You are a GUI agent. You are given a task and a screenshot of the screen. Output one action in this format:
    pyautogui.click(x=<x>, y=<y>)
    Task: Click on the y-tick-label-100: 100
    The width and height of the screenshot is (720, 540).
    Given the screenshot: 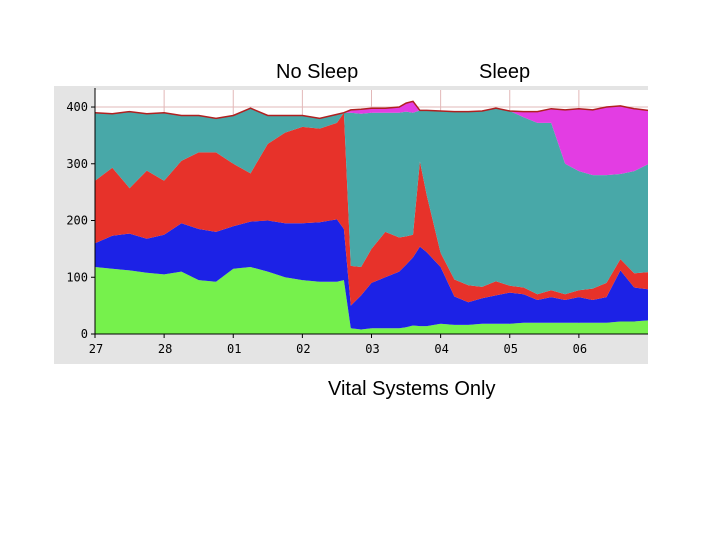 What is the action you would take?
    pyautogui.click(x=77, y=277)
    